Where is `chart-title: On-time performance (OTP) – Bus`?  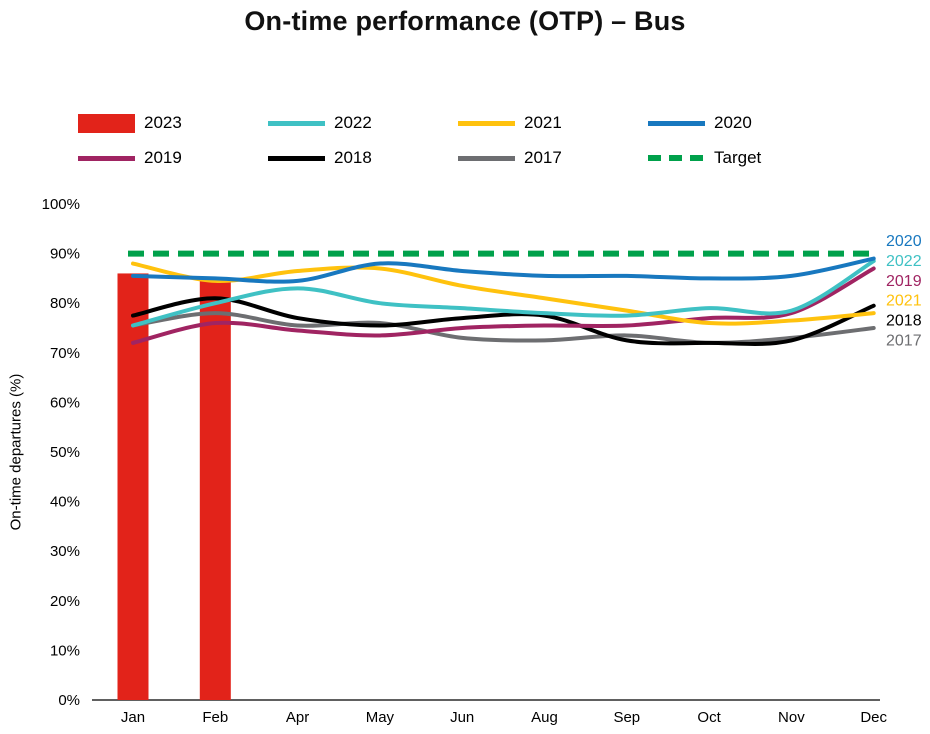
chart-title: On-time performance (OTP) – Bus is located at coordinates (465, 21).